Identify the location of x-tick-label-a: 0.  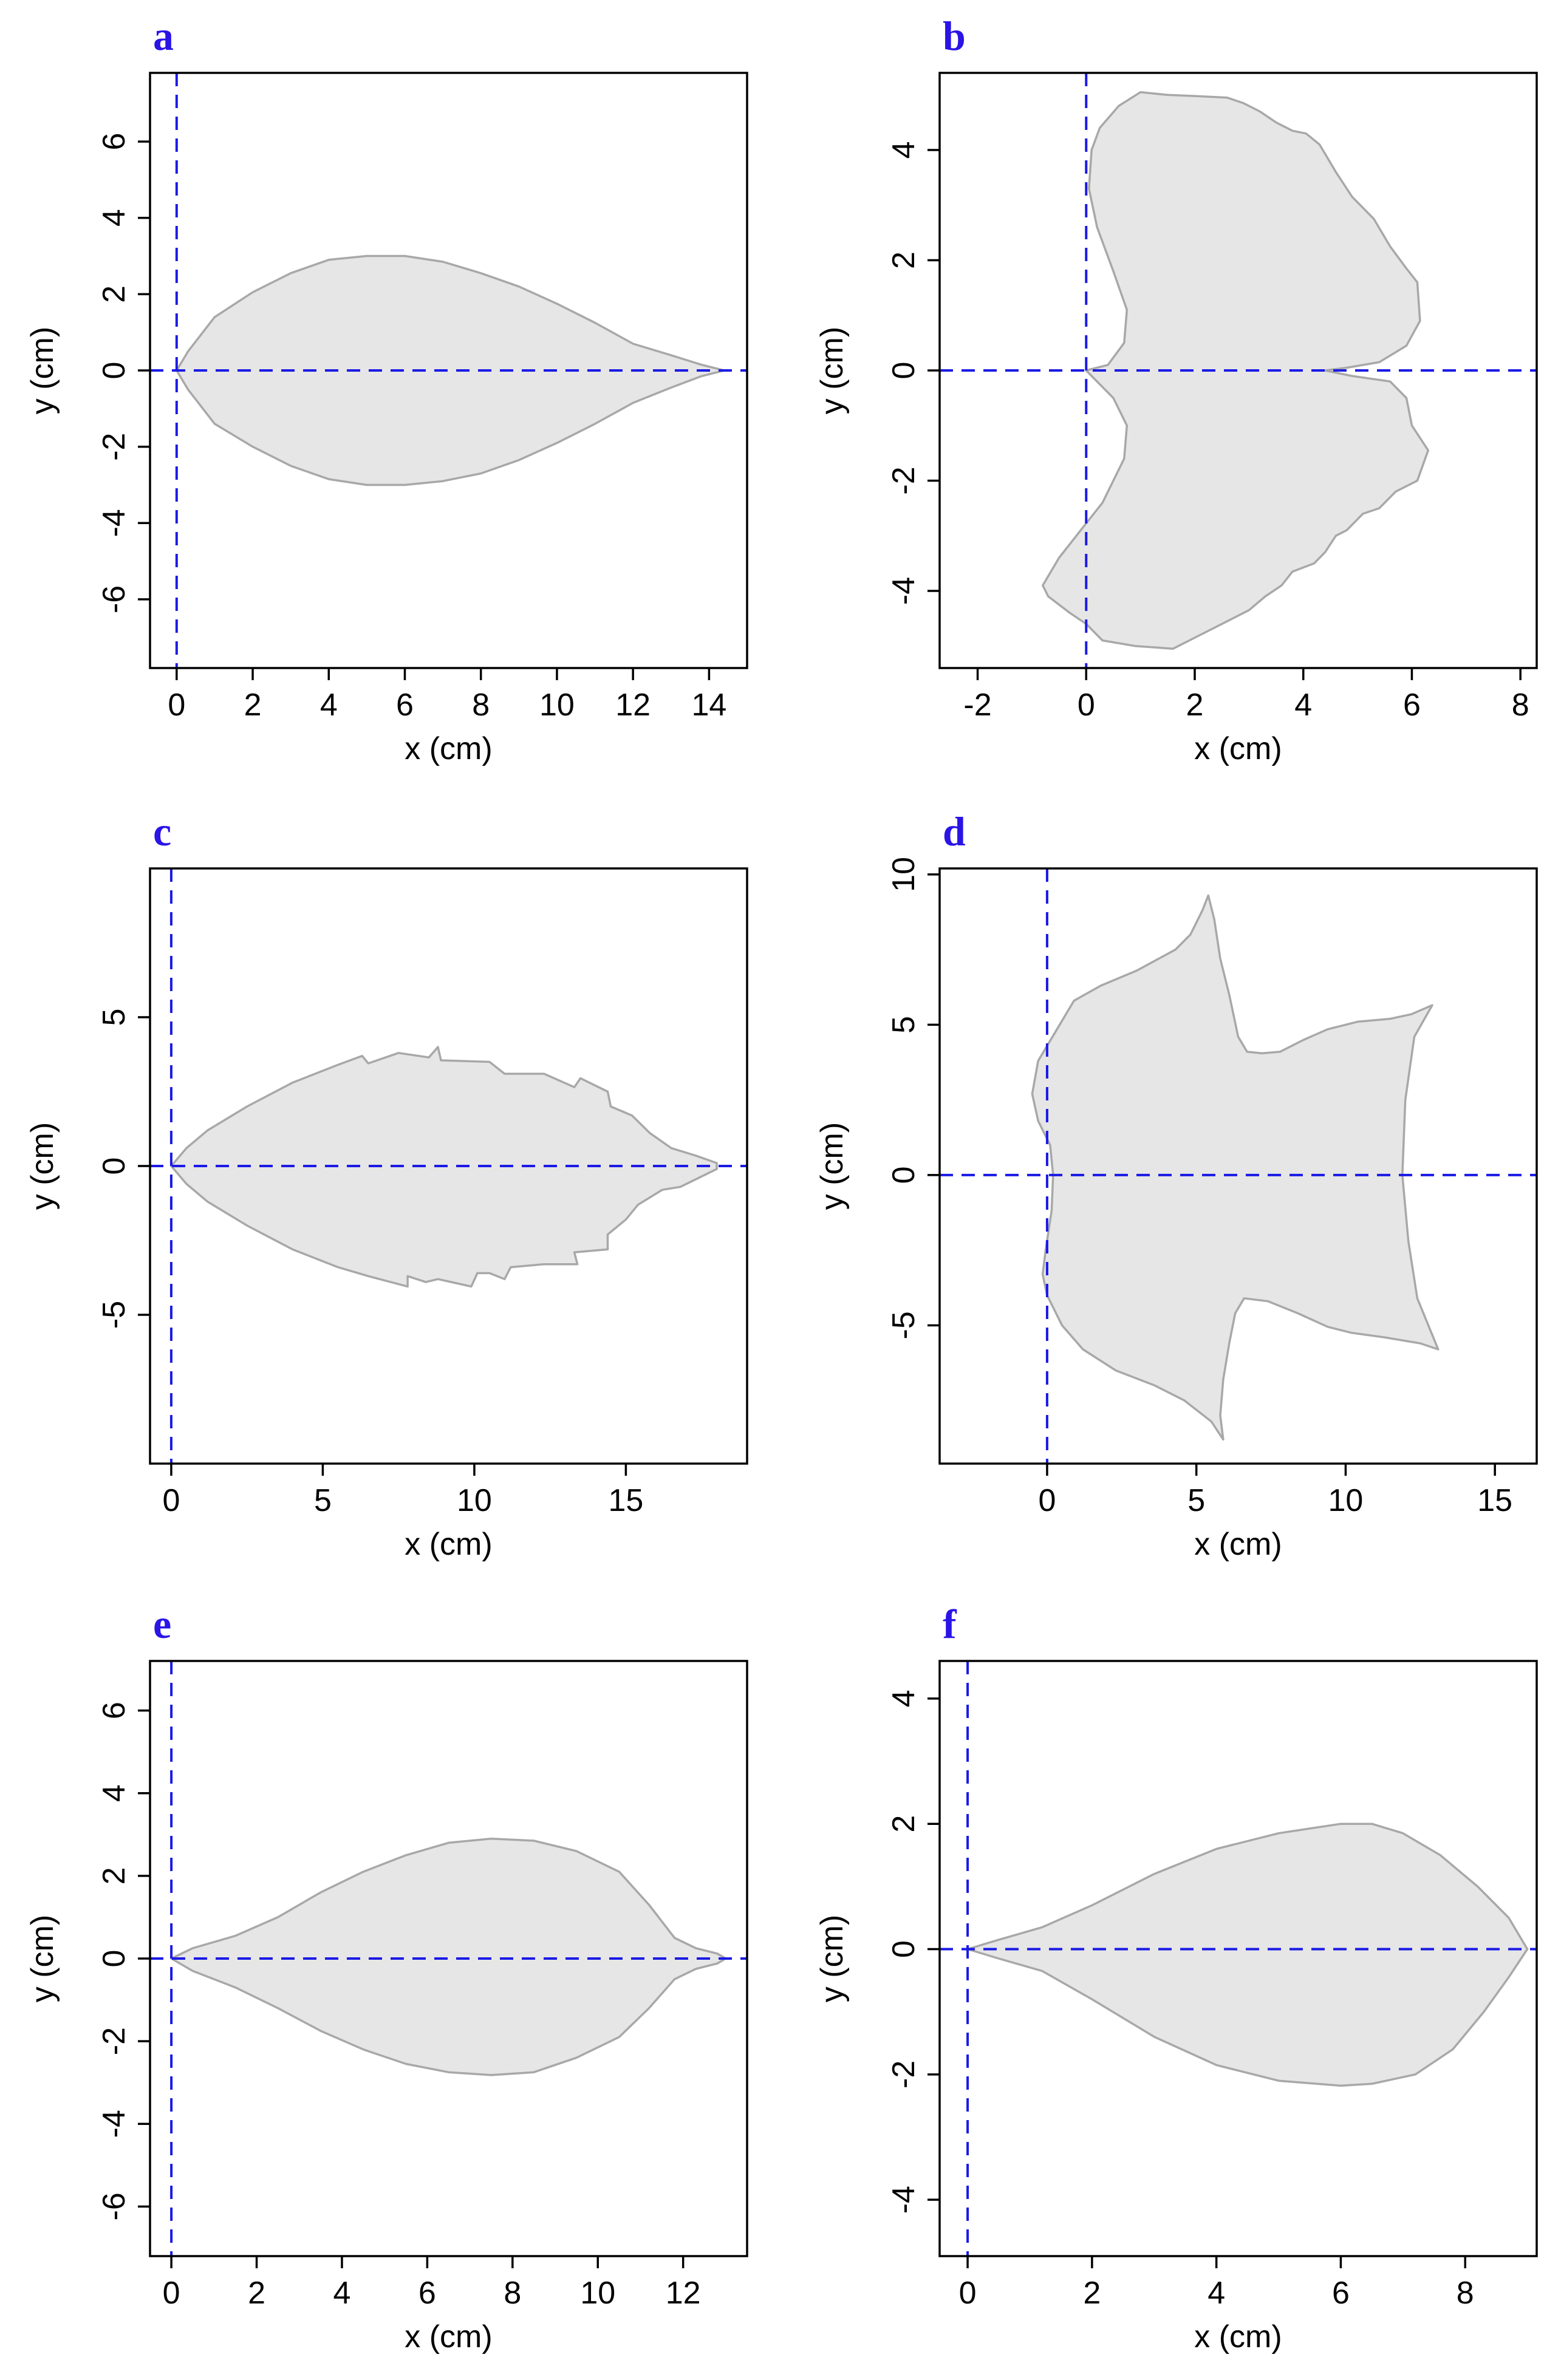
(176, 705).